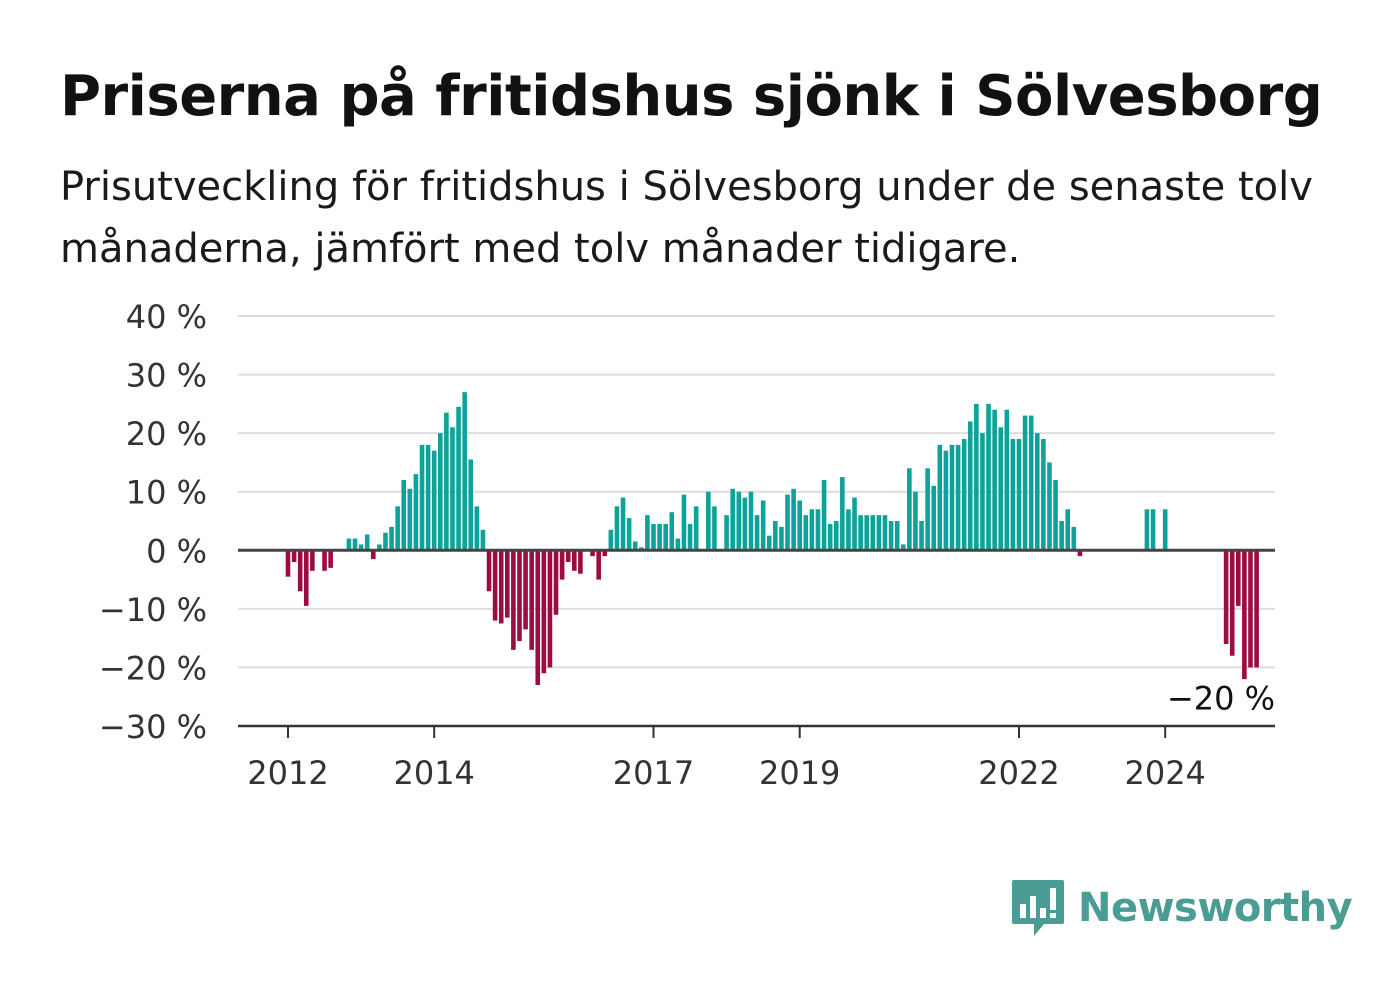 The height and width of the screenshot is (999, 1382). I want to click on annotations: −20 %, so click(1221, 698).